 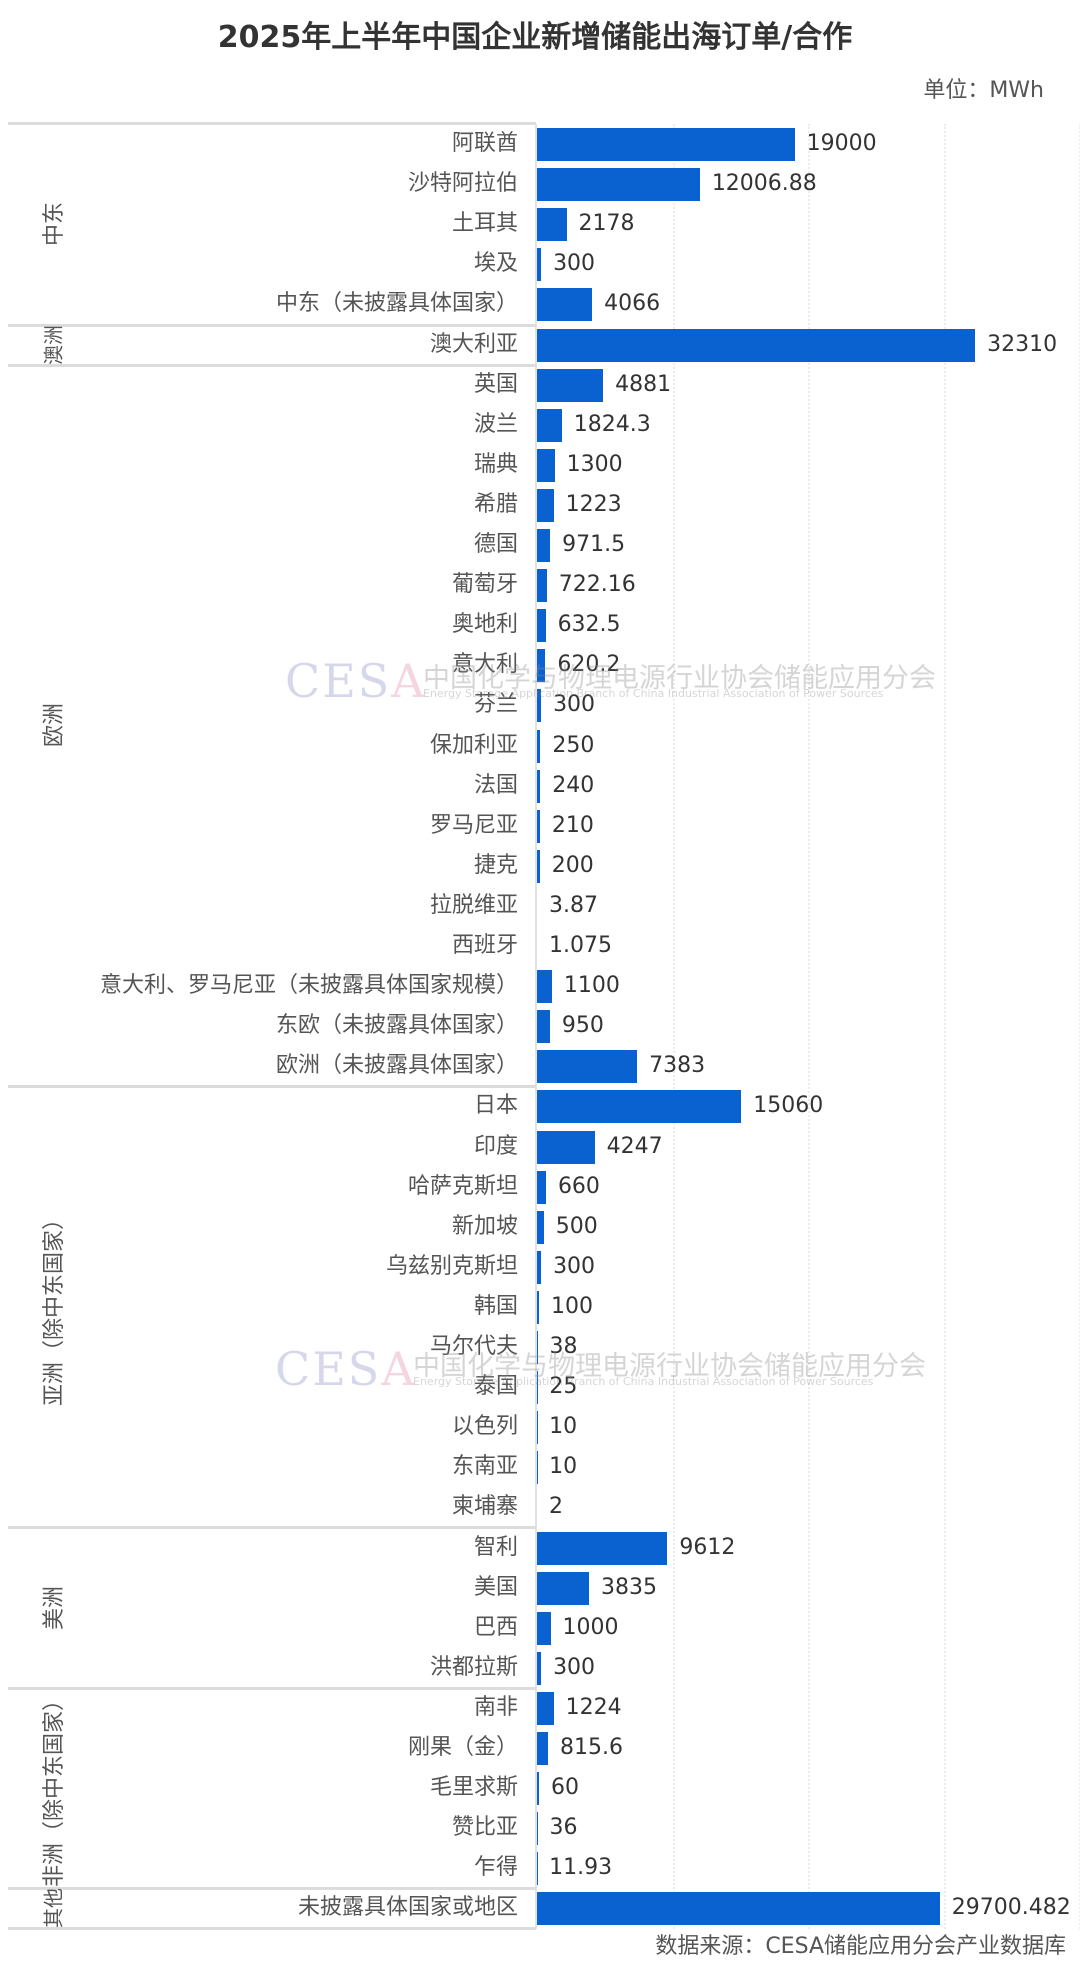 What do you see at coordinates (580, 945) in the screenshot?
I see `value-label: 1.075` at bounding box center [580, 945].